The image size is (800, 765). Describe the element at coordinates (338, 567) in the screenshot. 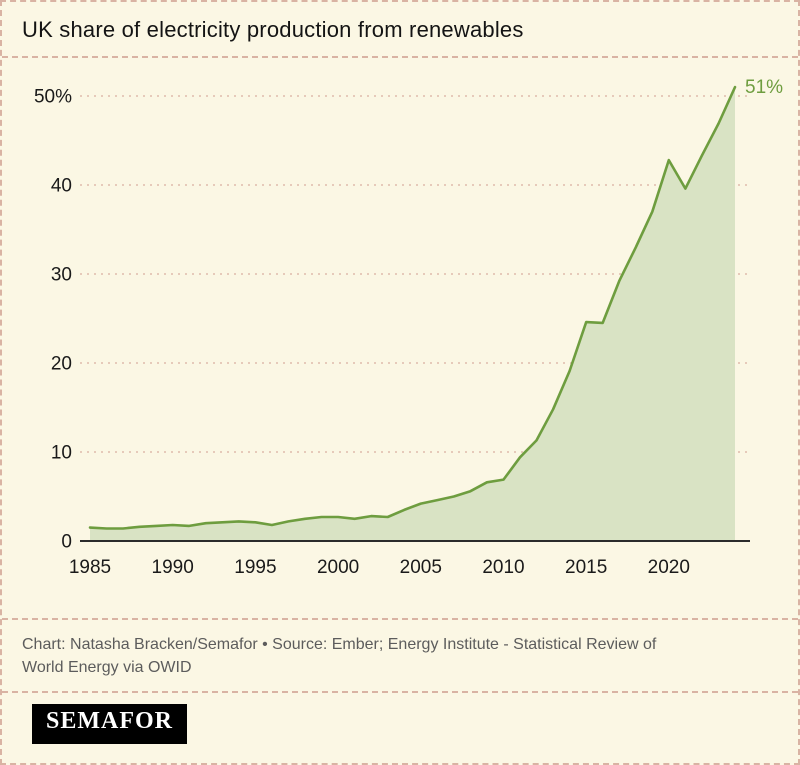

I see `x-tick-label: 2000` at that location.